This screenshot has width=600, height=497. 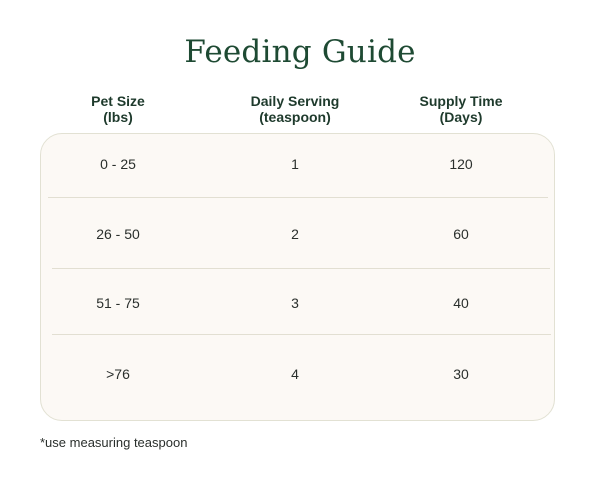 I want to click on column-header-pet-size-line1: Pet Size, so click(x=118, y=101).